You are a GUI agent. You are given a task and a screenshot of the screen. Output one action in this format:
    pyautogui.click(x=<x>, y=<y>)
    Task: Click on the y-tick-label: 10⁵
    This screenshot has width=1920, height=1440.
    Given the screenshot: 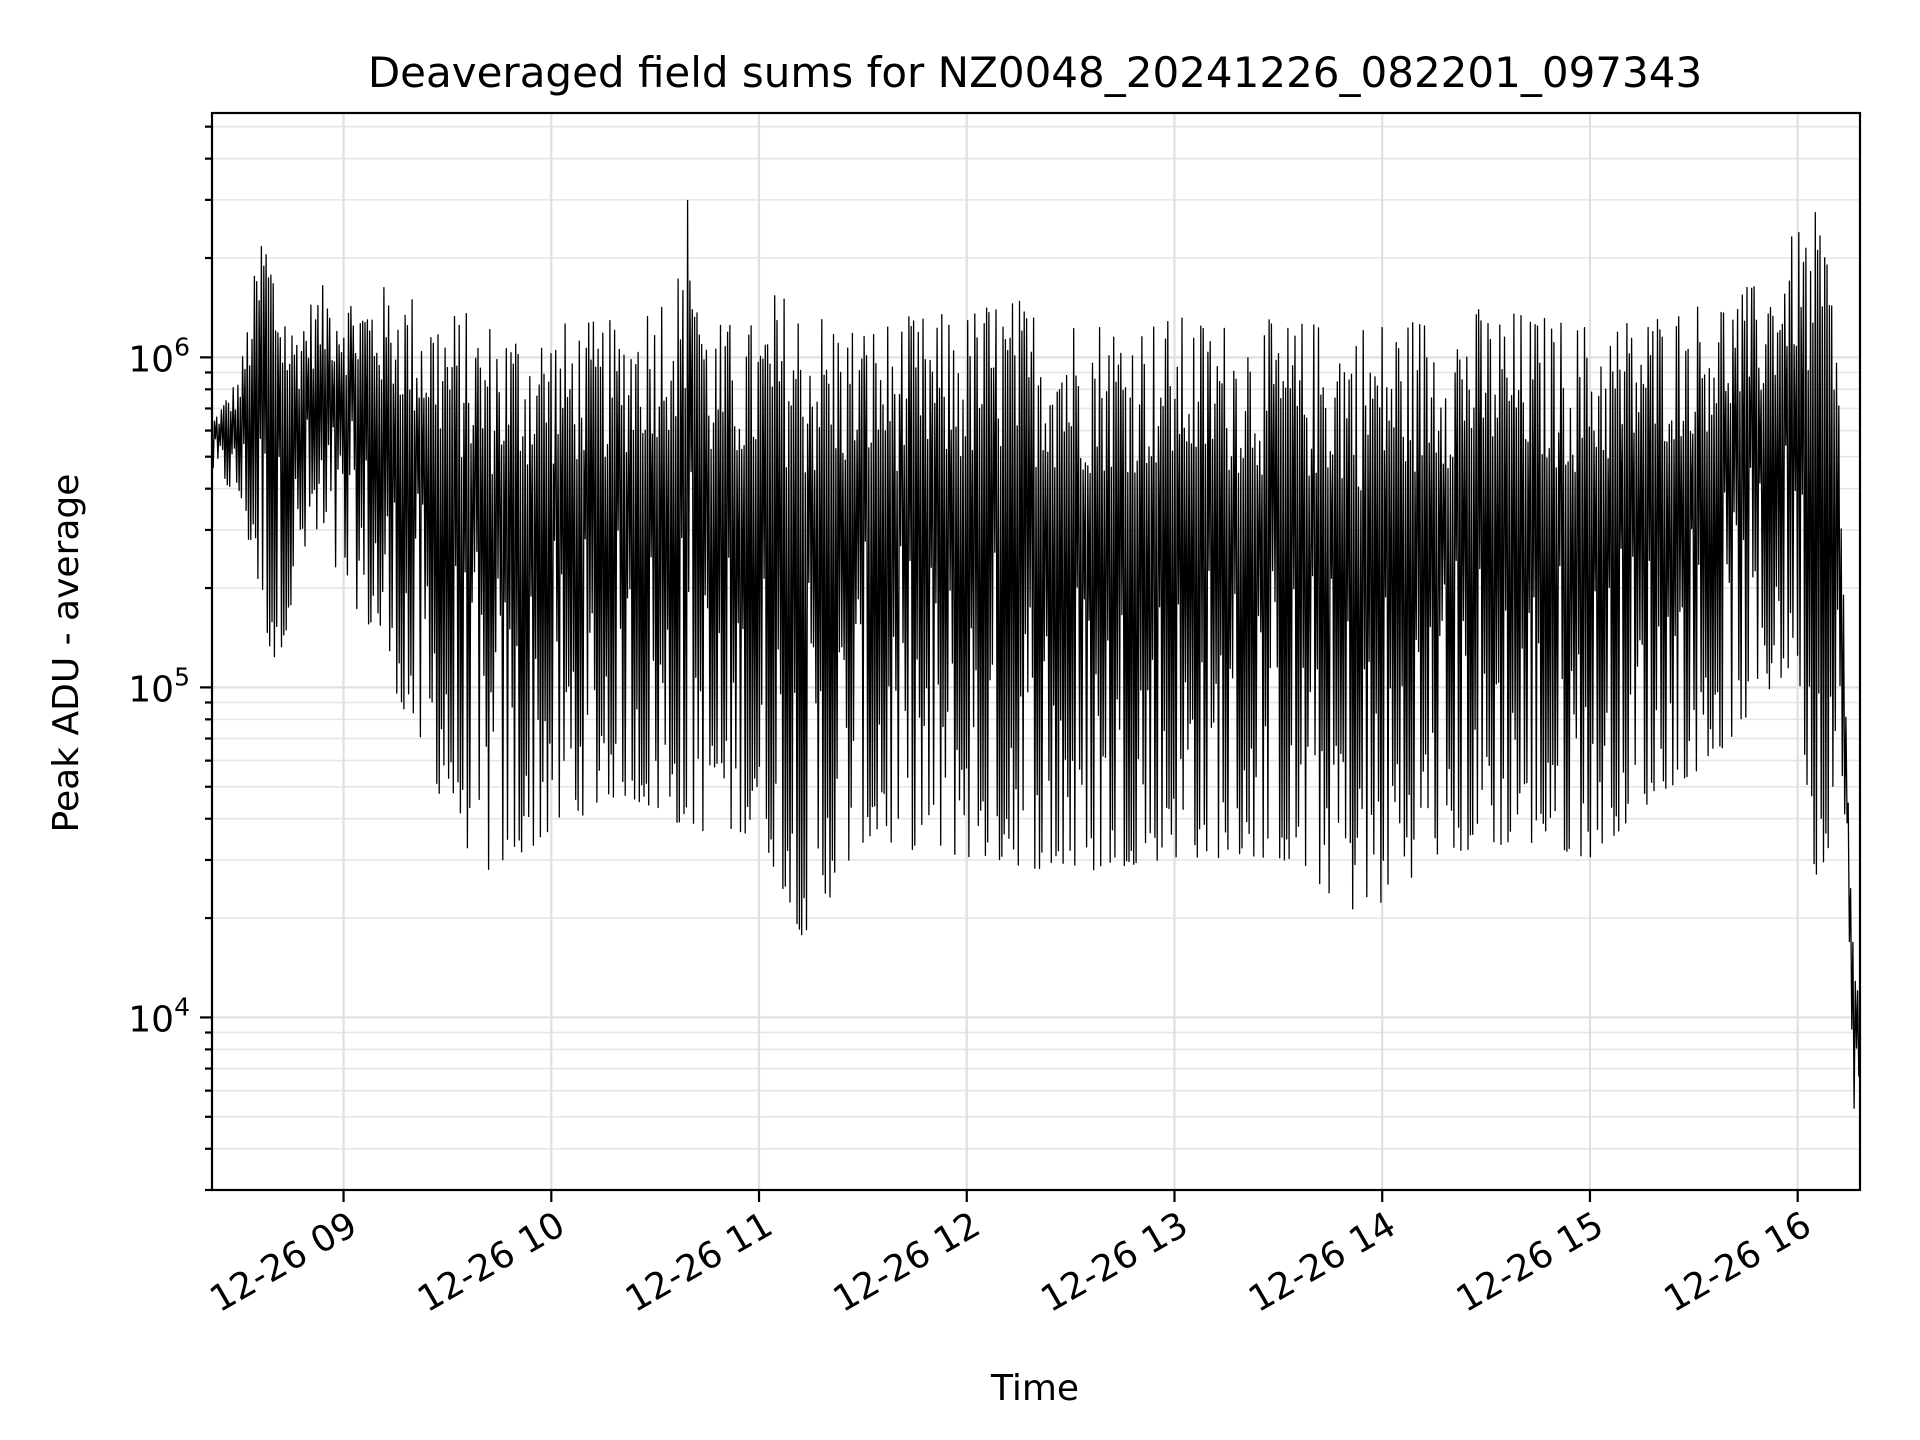 What is the action you would take?
    pyautogui.click(x=159, y=686)
    